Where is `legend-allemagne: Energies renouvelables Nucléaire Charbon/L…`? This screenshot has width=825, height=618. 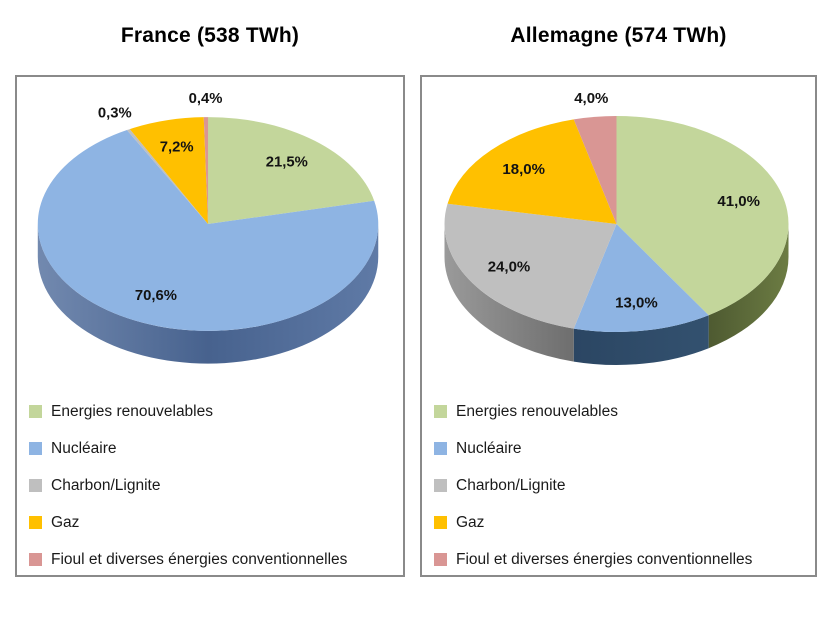
legend-allemagne: Energies renouvelables Nucléaire Charbon/L… is located at coordinates (623, 484).